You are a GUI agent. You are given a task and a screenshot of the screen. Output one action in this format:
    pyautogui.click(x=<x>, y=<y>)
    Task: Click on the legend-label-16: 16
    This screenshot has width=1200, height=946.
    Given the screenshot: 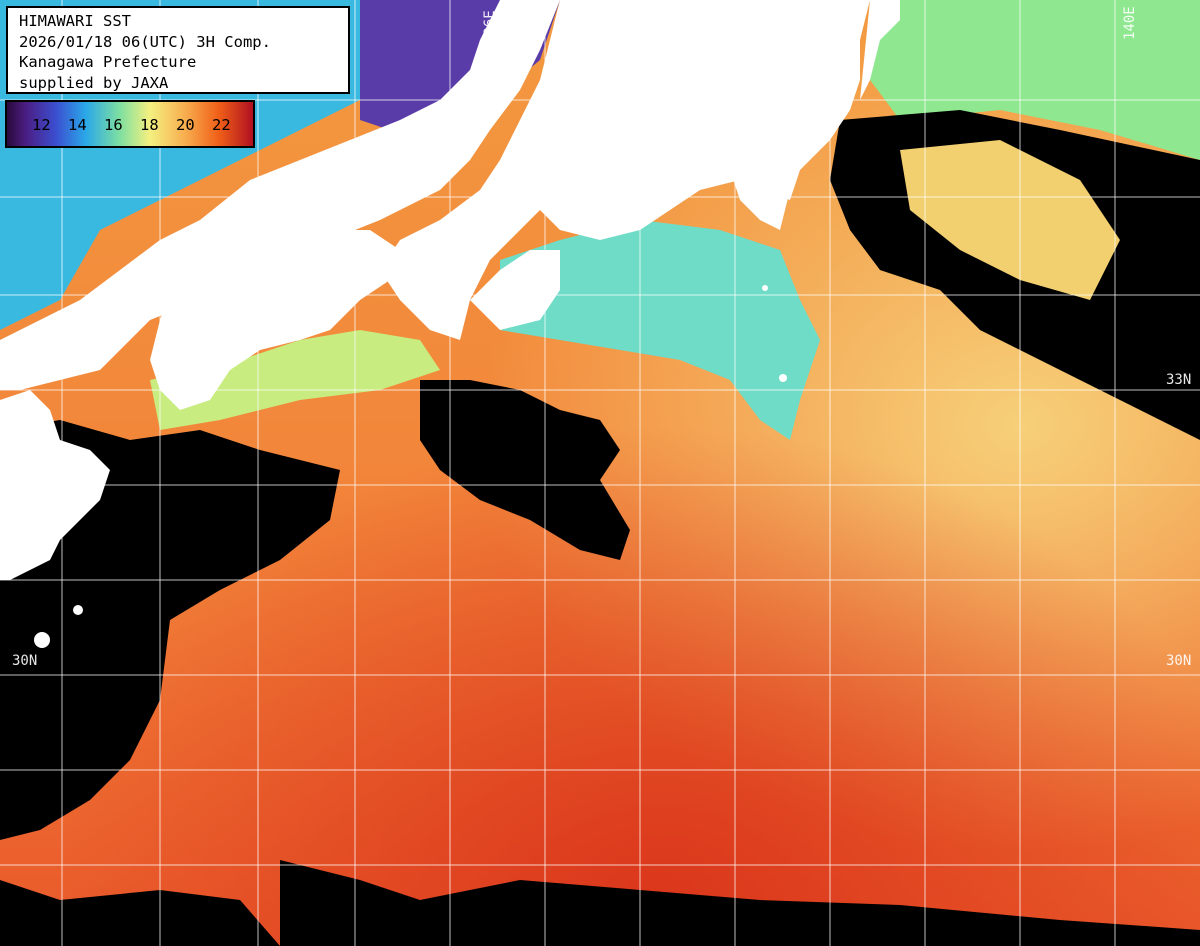 What is the action you would take?
    pyautogui.click(x=113, y=125)
    